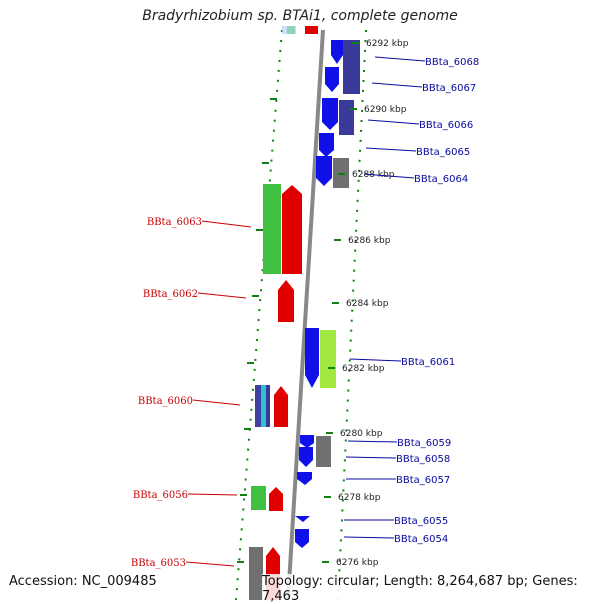 This screenshot has width=600, height=604. What do you see at coordinates (369, 241) in the screenshot?
I see `scale-label: 6286 kbp` at bounding box center [369, 241].